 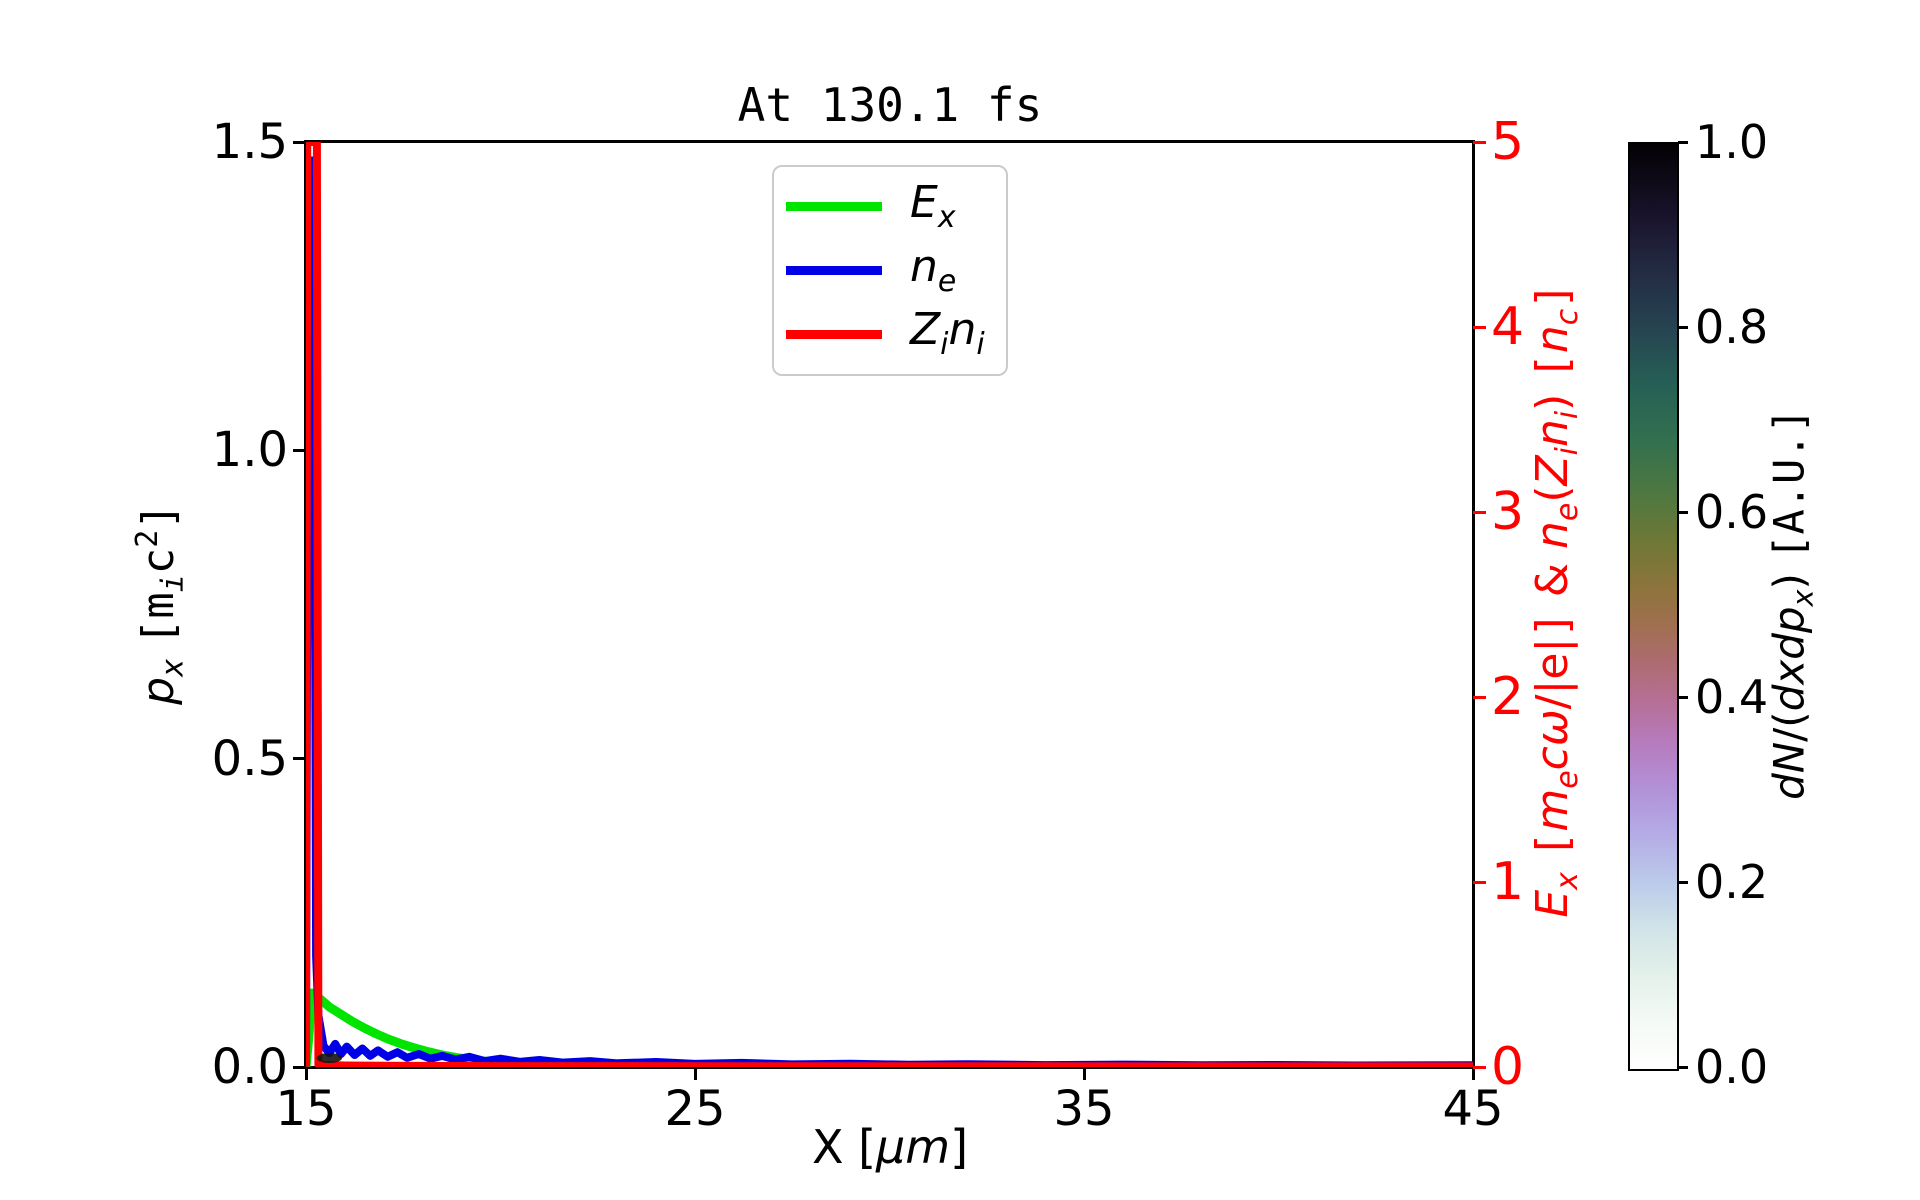 What do you see at coordinates (1473, 1109) in the screenshot?
I see `x-tick-label: 45` at bounding box center [1473, 1109].